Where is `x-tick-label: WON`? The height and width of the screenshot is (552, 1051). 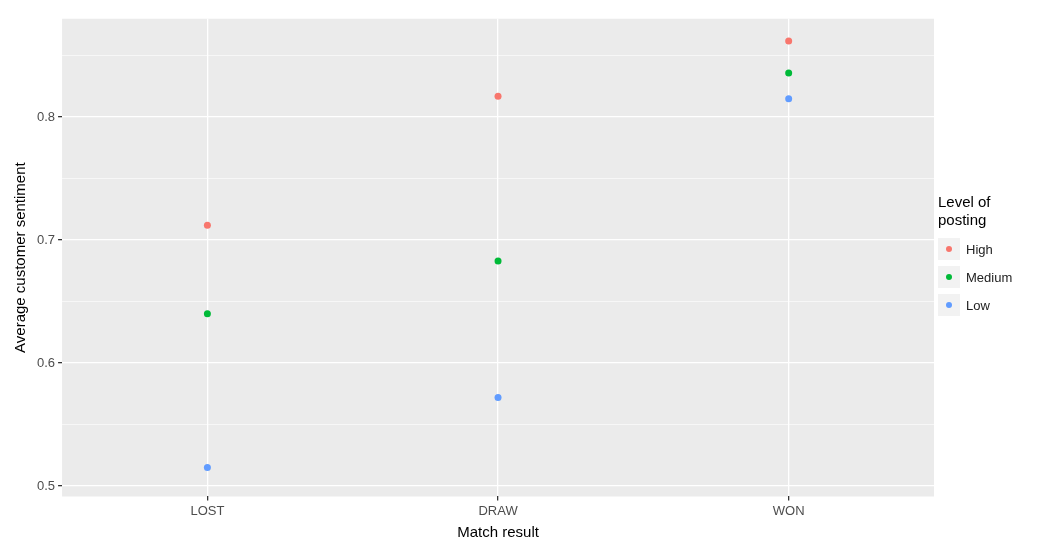 x-tick-label: WON is located at coordinates (788, 510).